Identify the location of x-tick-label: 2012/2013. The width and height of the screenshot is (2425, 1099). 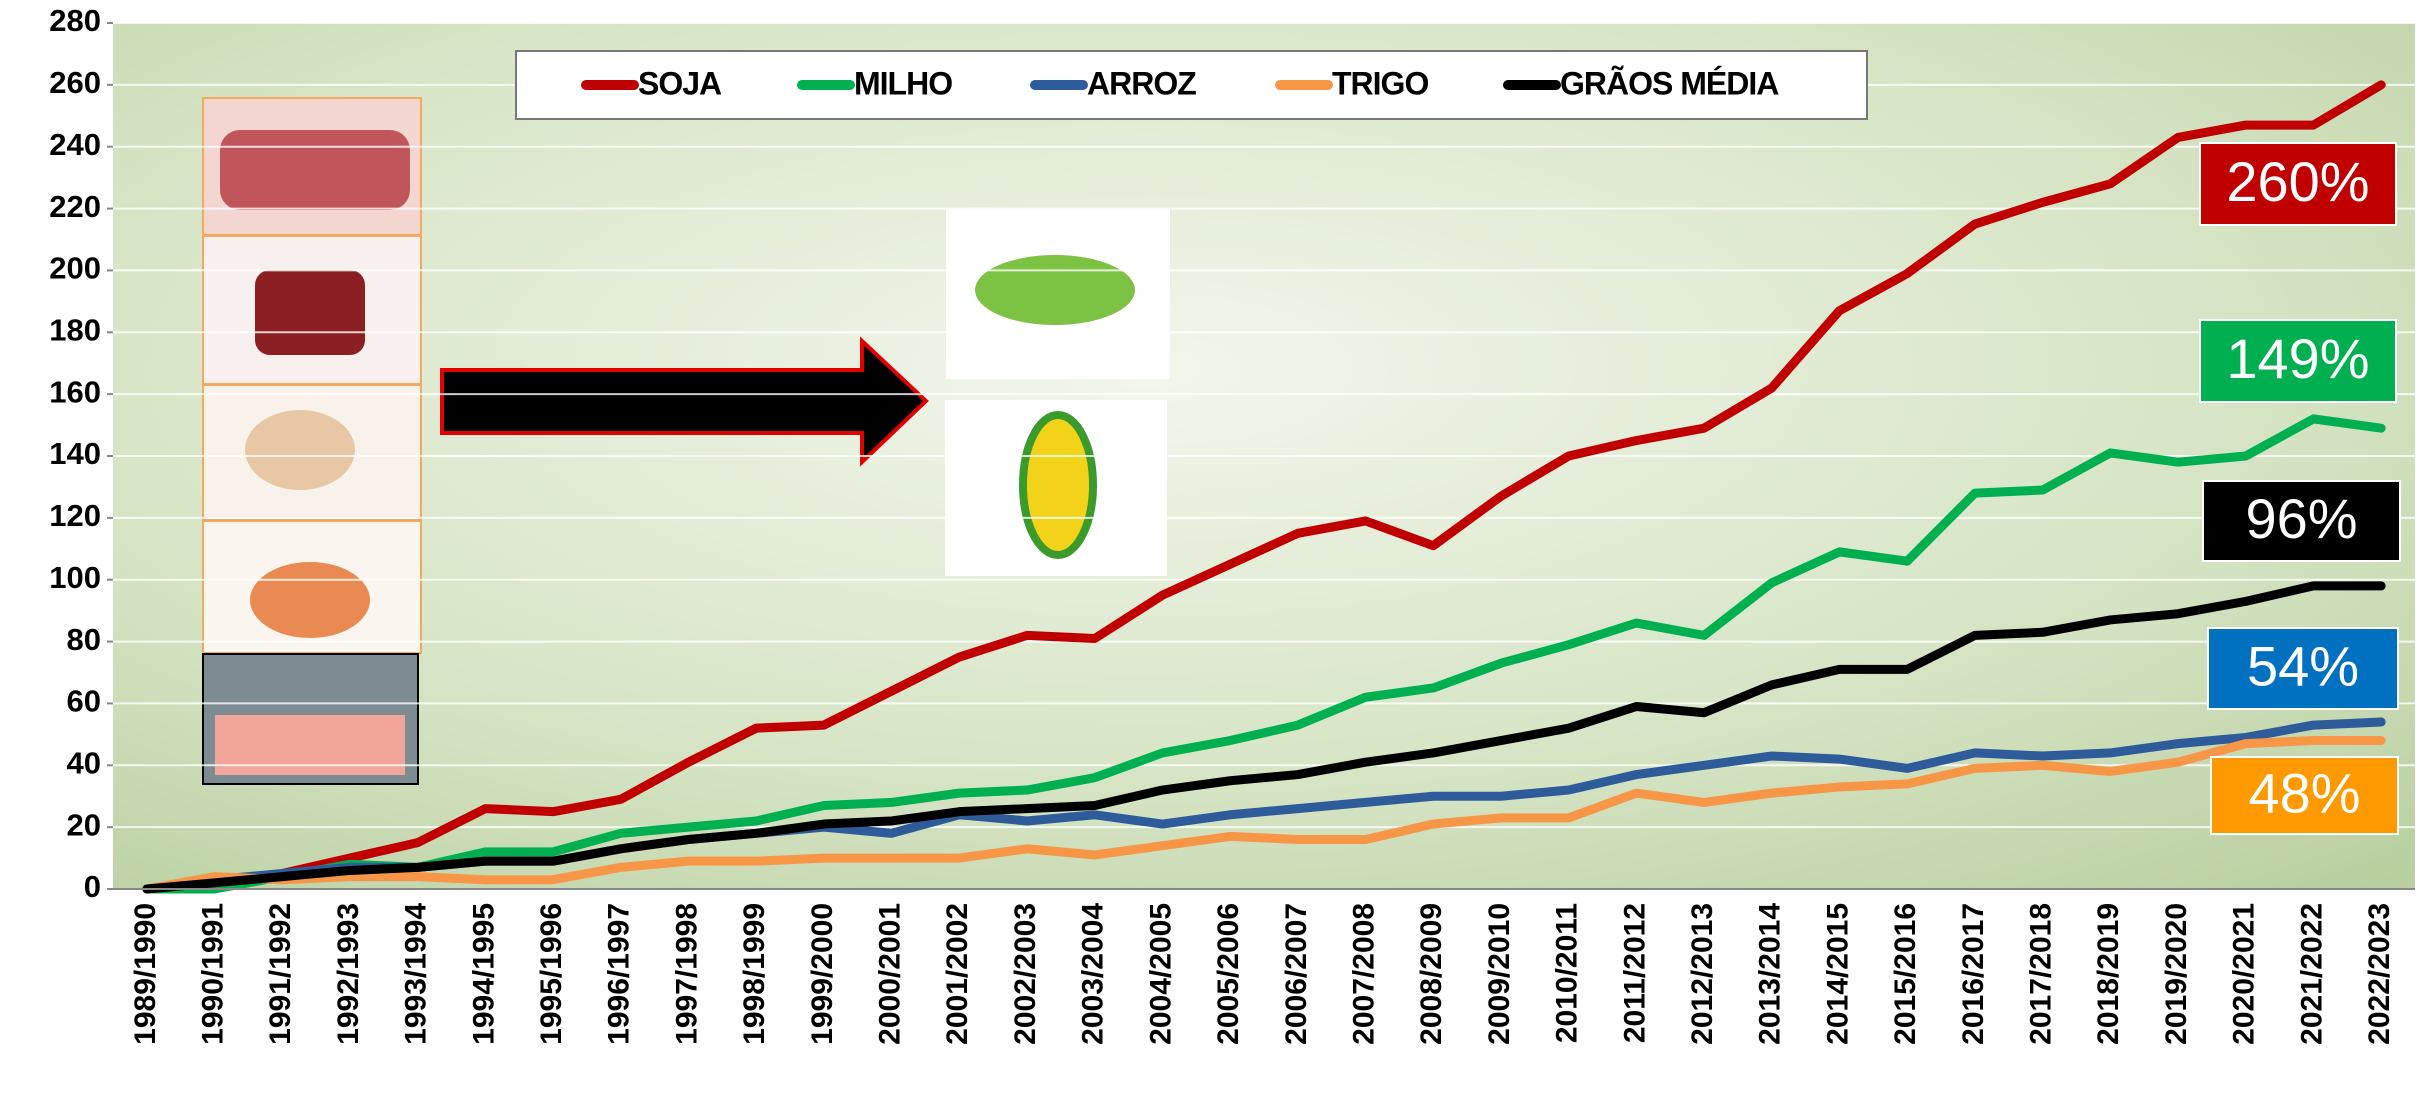
(1702, 974).